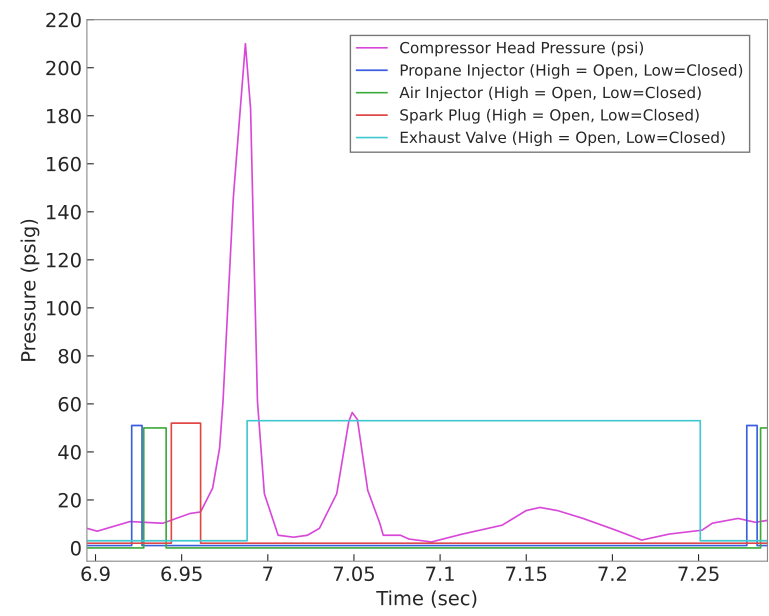  I want to click on y-tick-label: 200, so click(63, 68).